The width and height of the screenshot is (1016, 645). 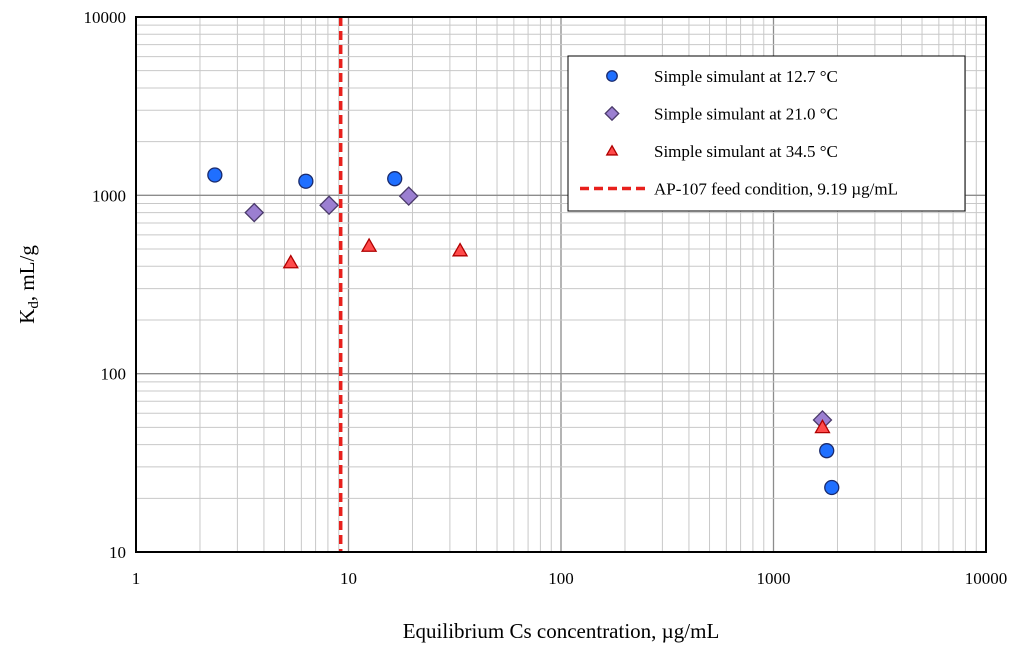 What do you see at coordinates (27, 273) in the screenshot?
I see `y-axis-title-rest: , mL/g` at bounding box center [27, 273].